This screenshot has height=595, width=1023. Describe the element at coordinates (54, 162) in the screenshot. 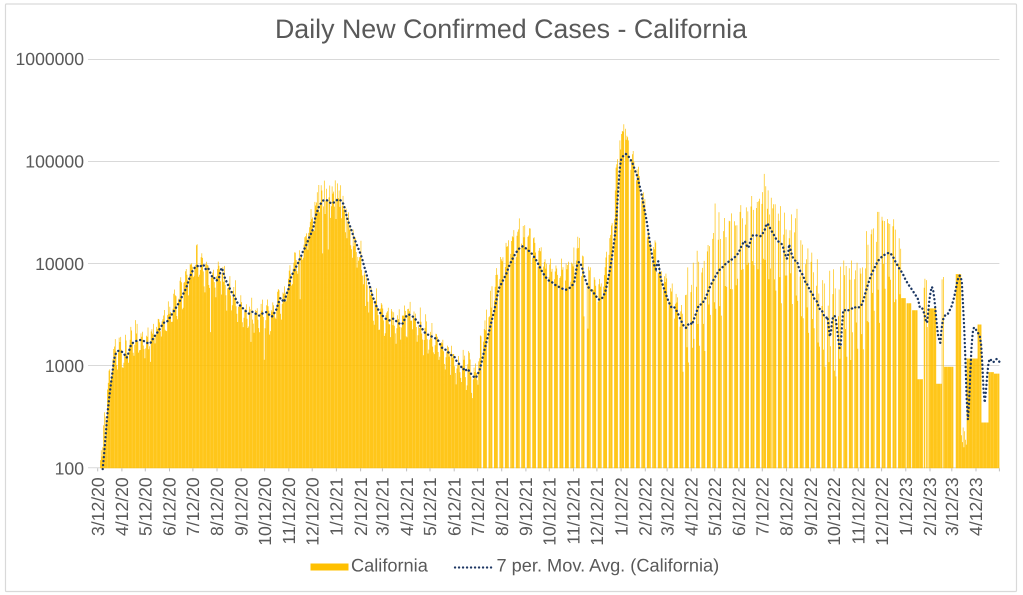

I see `svg-text: 100000` at that location.